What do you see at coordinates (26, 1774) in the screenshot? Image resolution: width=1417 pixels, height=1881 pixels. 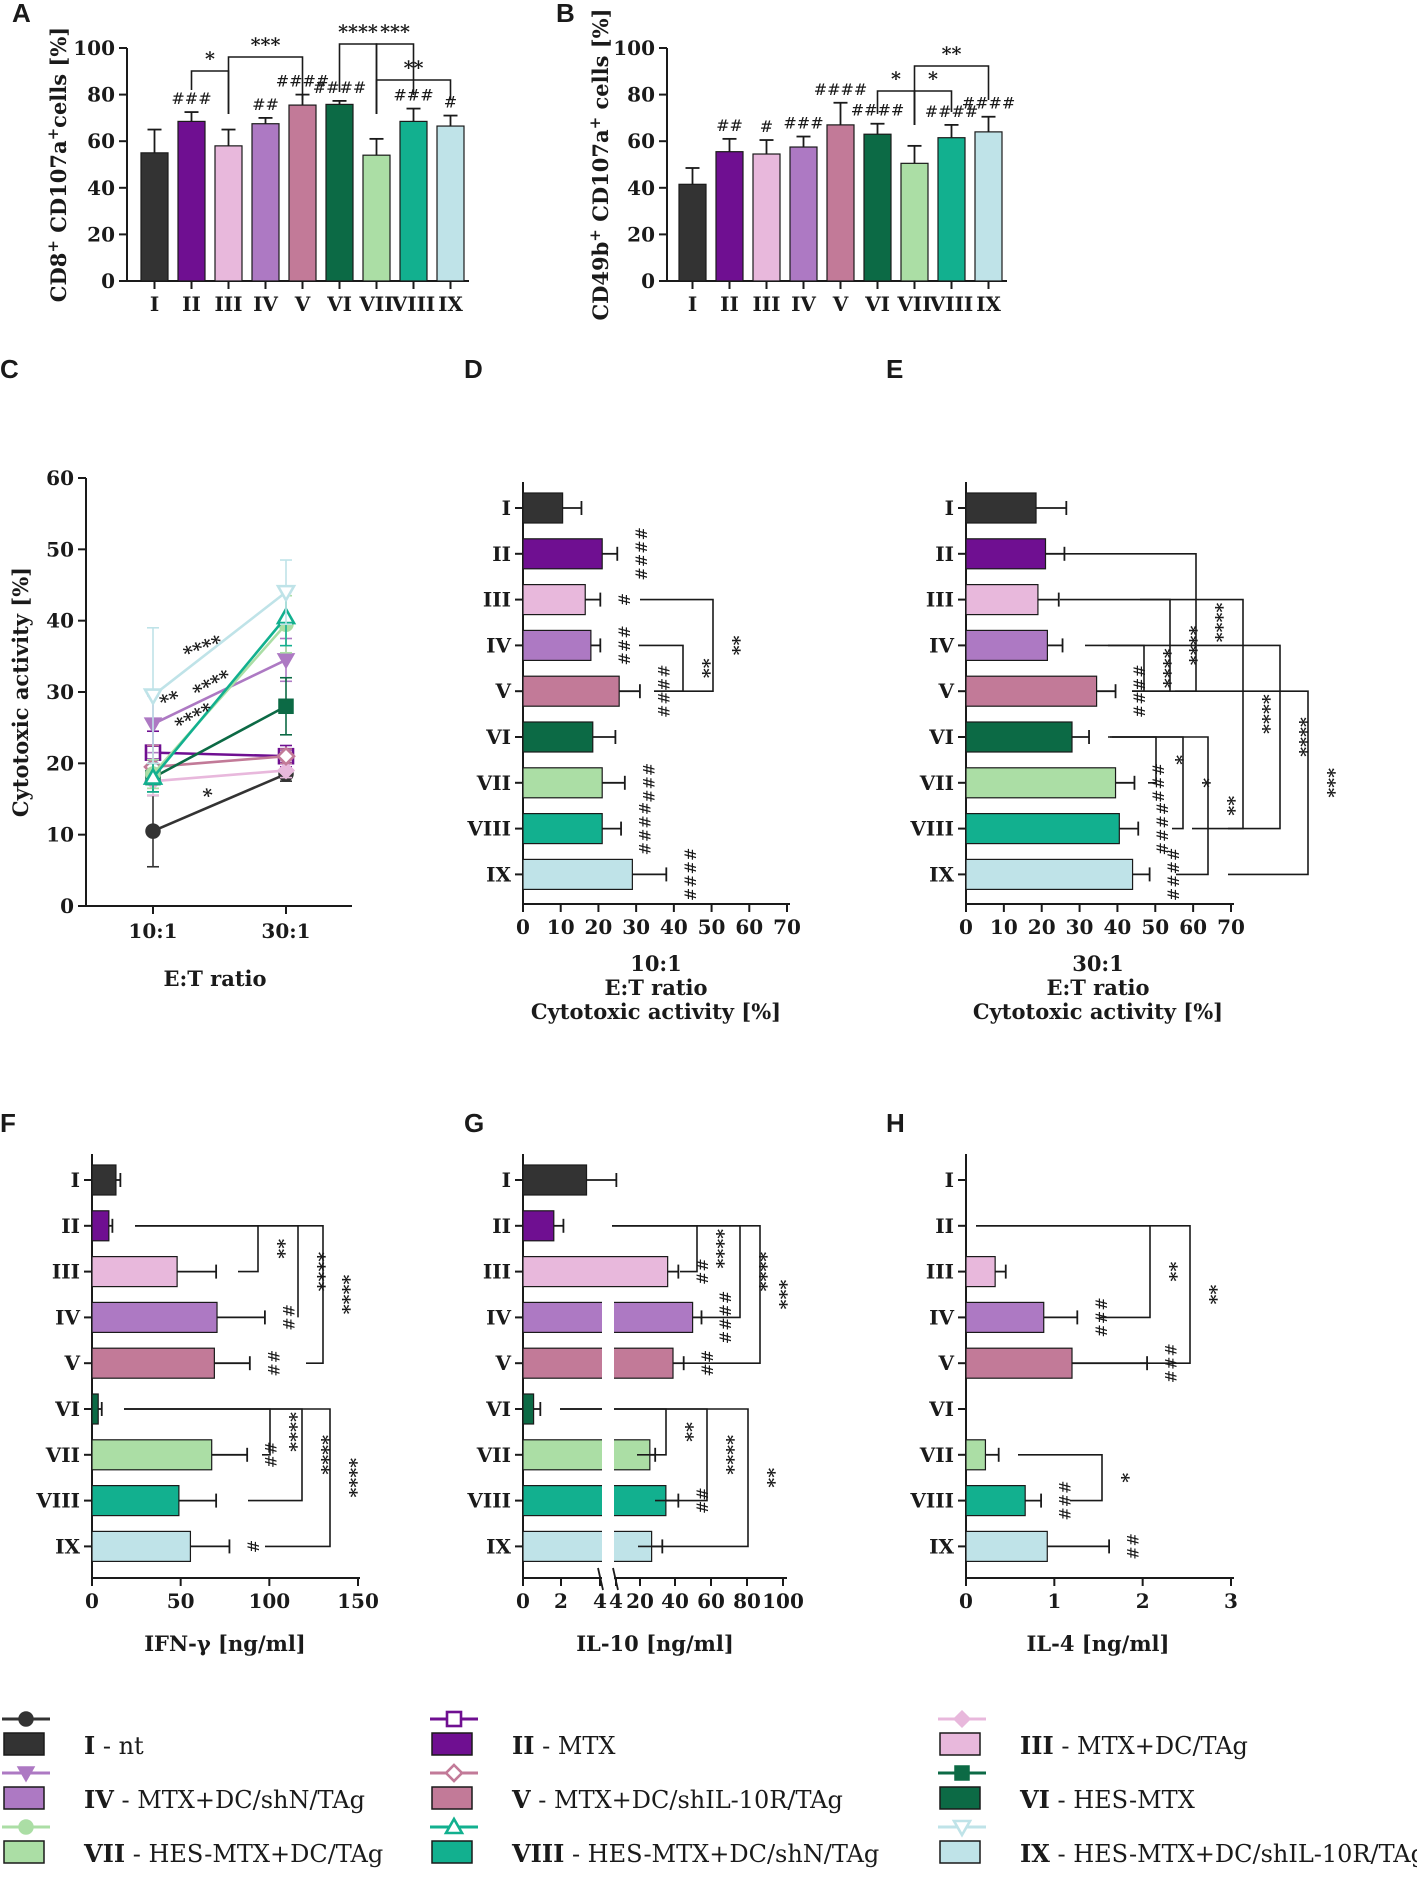 I see `legend-marker-IV` at bounding box center [26, 1774].